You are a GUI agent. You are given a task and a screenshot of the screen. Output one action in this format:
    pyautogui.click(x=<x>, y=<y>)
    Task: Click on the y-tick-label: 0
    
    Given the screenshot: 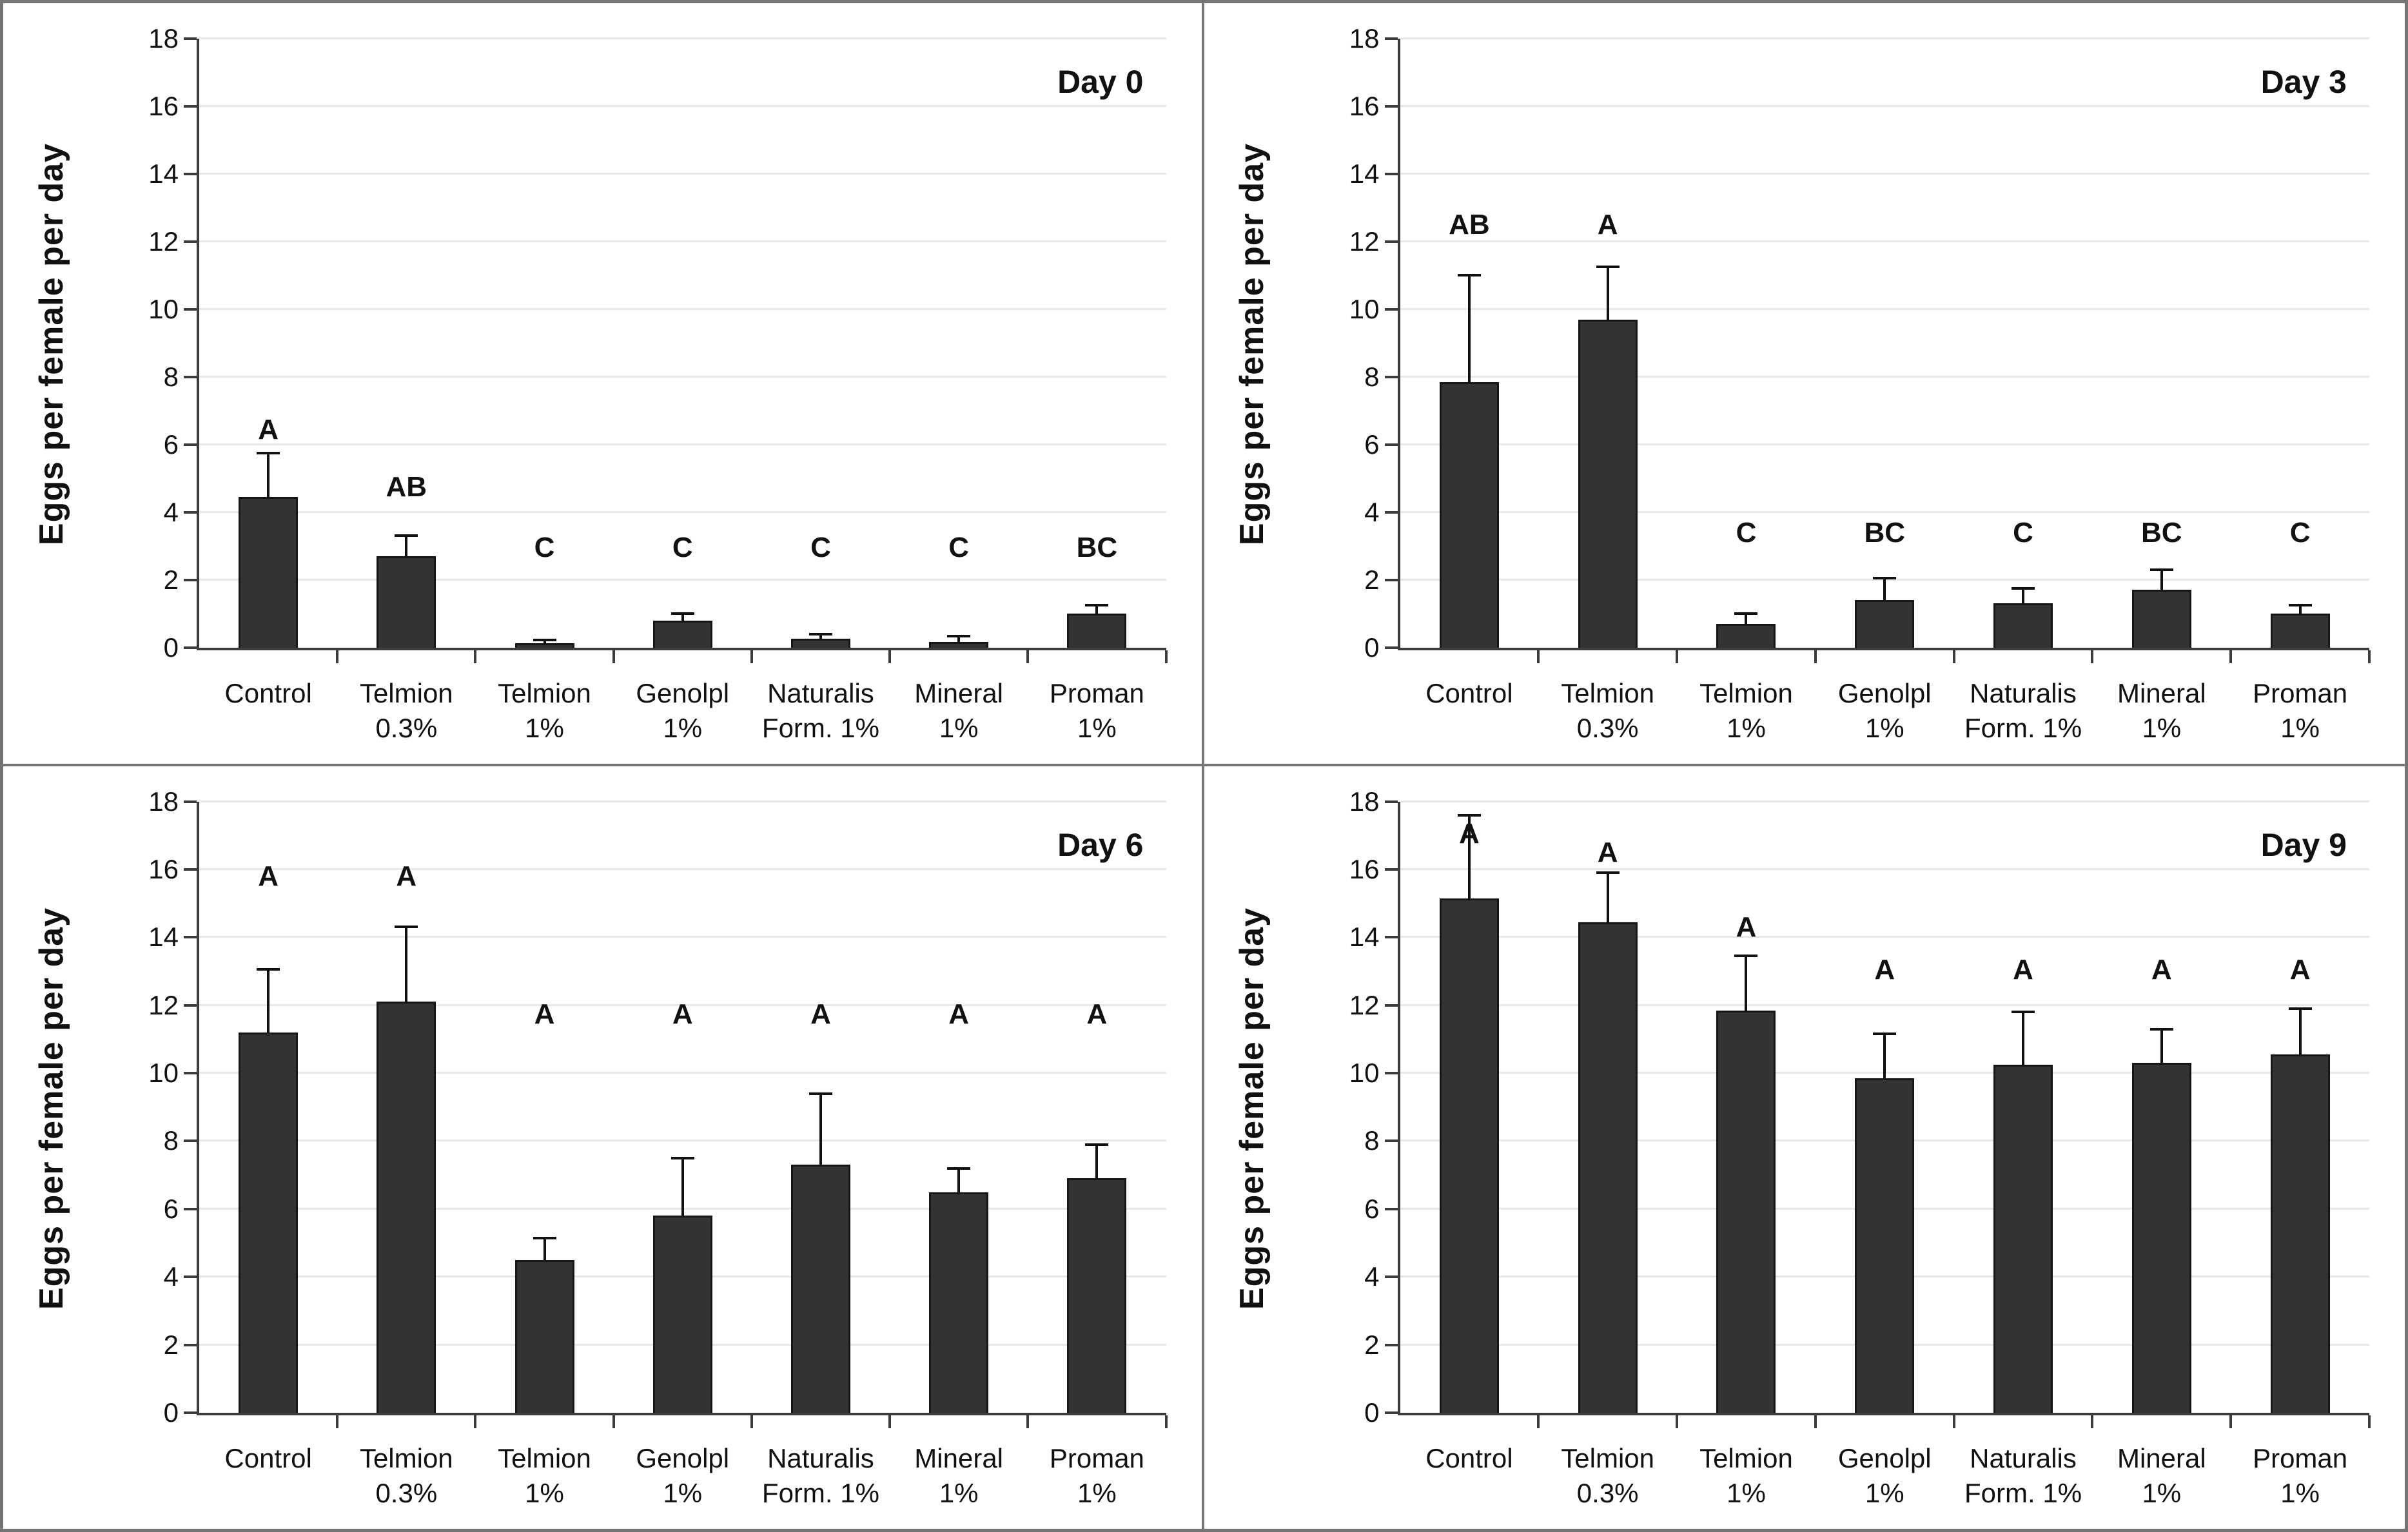 What is the action you would take?
    pyautogui.click(x=171, y=1412)
    